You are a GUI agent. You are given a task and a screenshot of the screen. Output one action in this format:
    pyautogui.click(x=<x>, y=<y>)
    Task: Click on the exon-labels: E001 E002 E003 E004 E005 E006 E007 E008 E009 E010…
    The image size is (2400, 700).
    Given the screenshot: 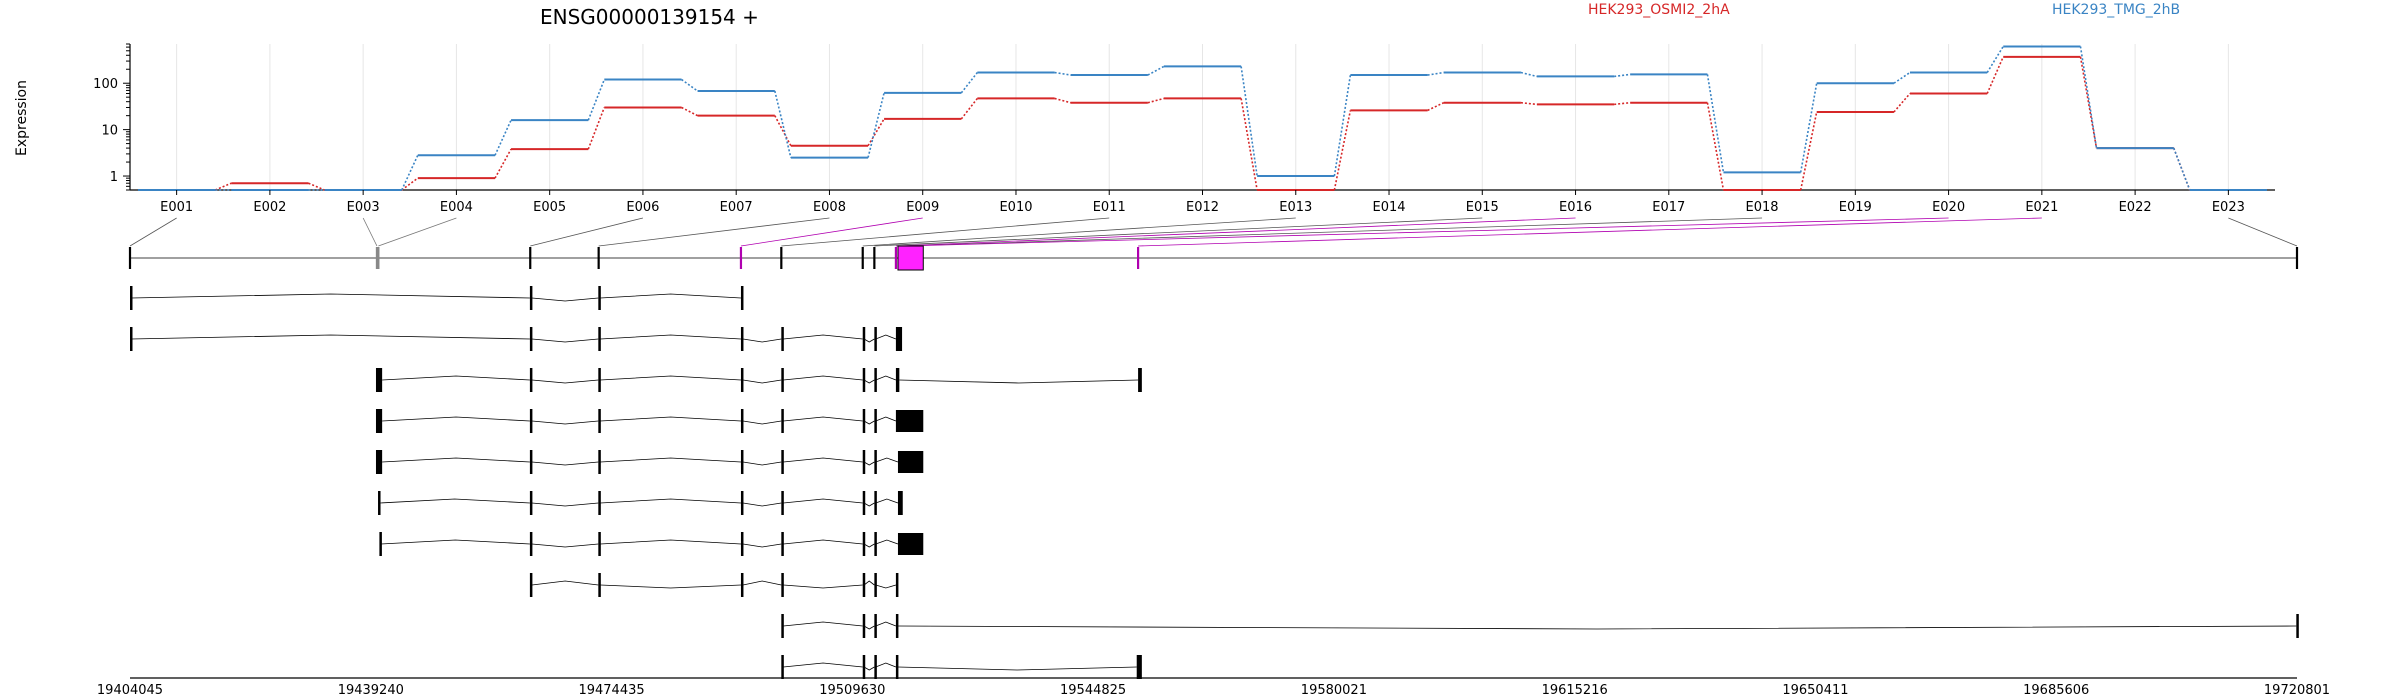 What is the action you would take?
    pyautogui.click(x=1202, y=202)
    